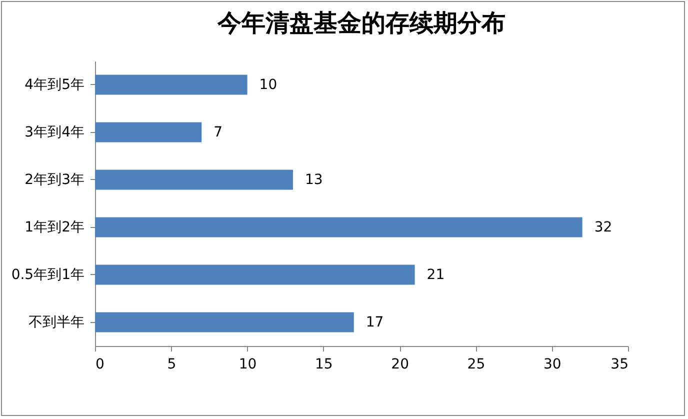 The image size is (688, 419). Describe the element at coordinates (603, 227) in the screenshot. I see `data-label: 32` at that location.